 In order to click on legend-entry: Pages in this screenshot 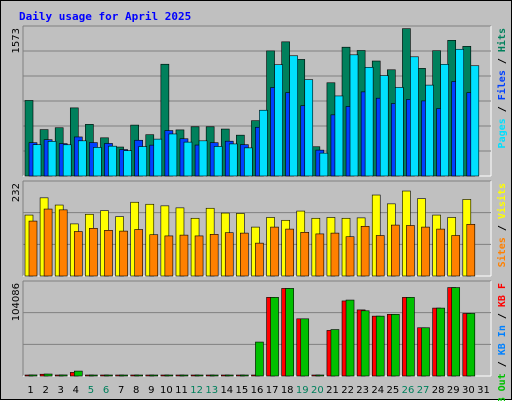, I will do `click(502, 133)`.